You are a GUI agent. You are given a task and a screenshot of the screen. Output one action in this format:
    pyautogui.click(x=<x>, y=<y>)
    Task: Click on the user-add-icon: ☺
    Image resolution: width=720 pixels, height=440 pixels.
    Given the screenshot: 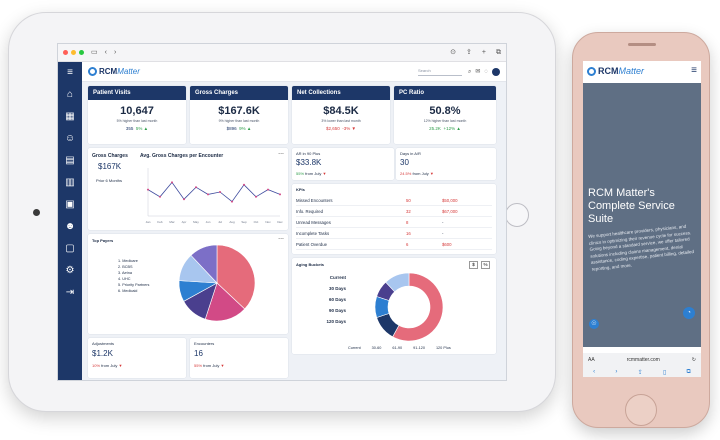 What is the action you would take?
    pyautogui.click(x=70, y=138)
    